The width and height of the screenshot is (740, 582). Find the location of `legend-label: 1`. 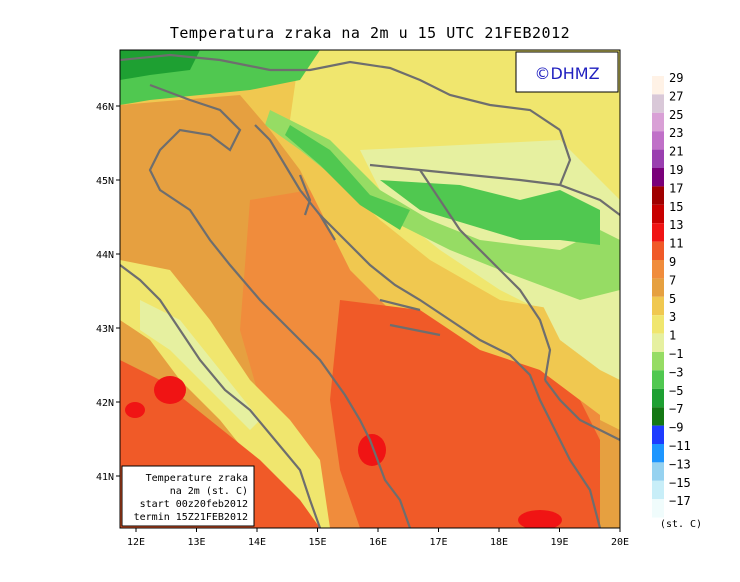

legend-label: 1 is located at coordinates (672, 336).